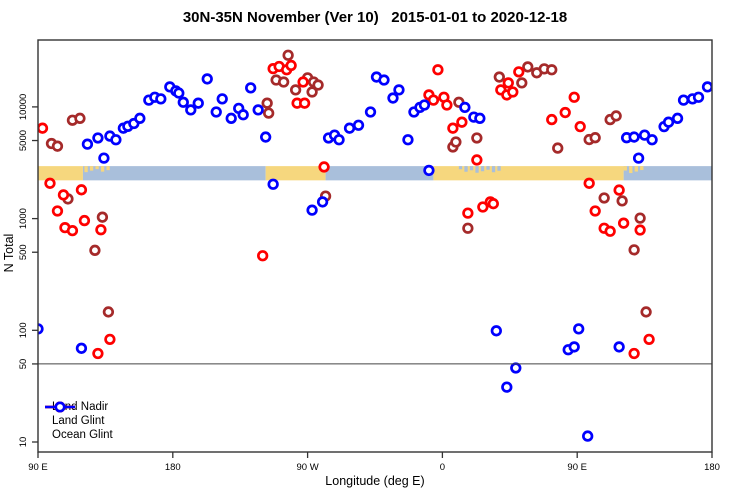 This screenshot has width=750, height=500. What do you see at coordinates (23, 252) in the screenshot?
I see `y-tick-label: 500` at bounding box center [23, 252].